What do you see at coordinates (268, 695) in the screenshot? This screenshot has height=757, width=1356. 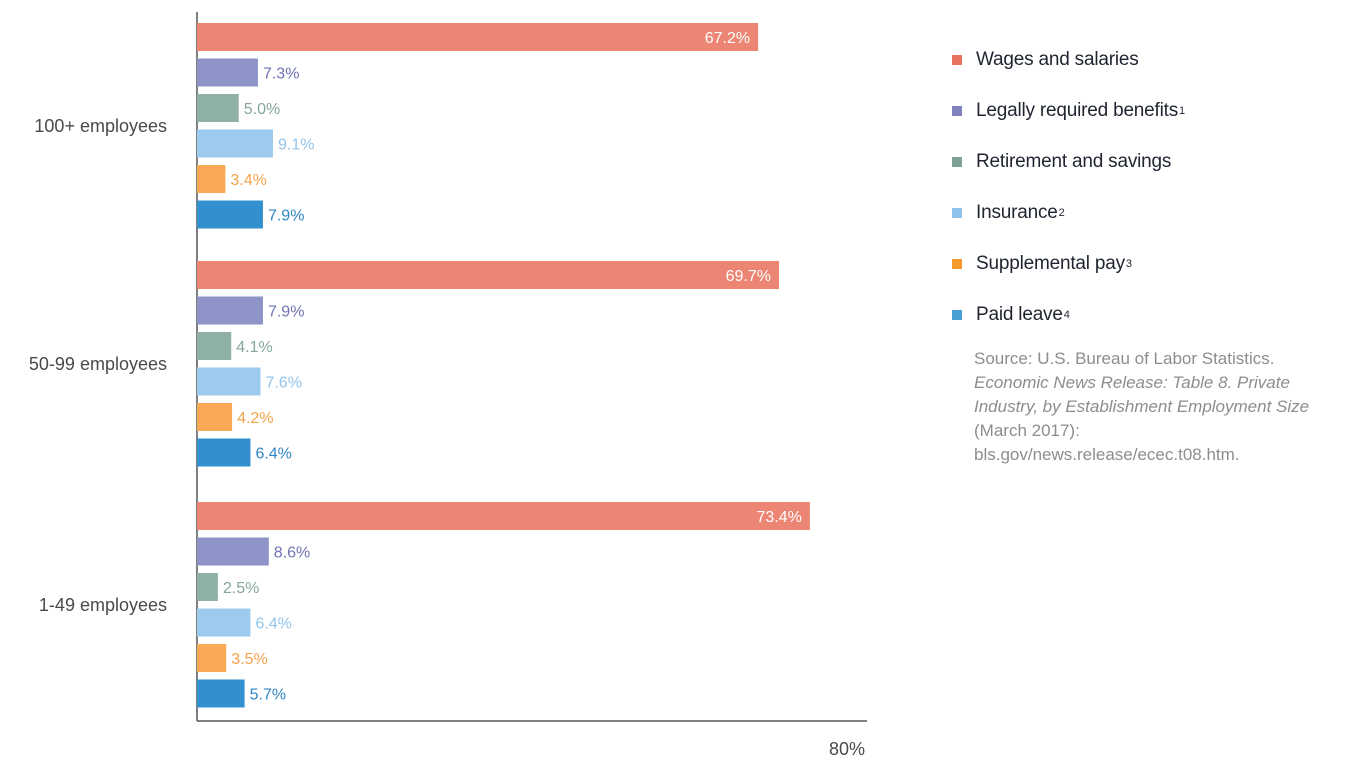 I see `data-label-paid-leave-1-49-employees: 5.7%` at bounding box center [268, 695].